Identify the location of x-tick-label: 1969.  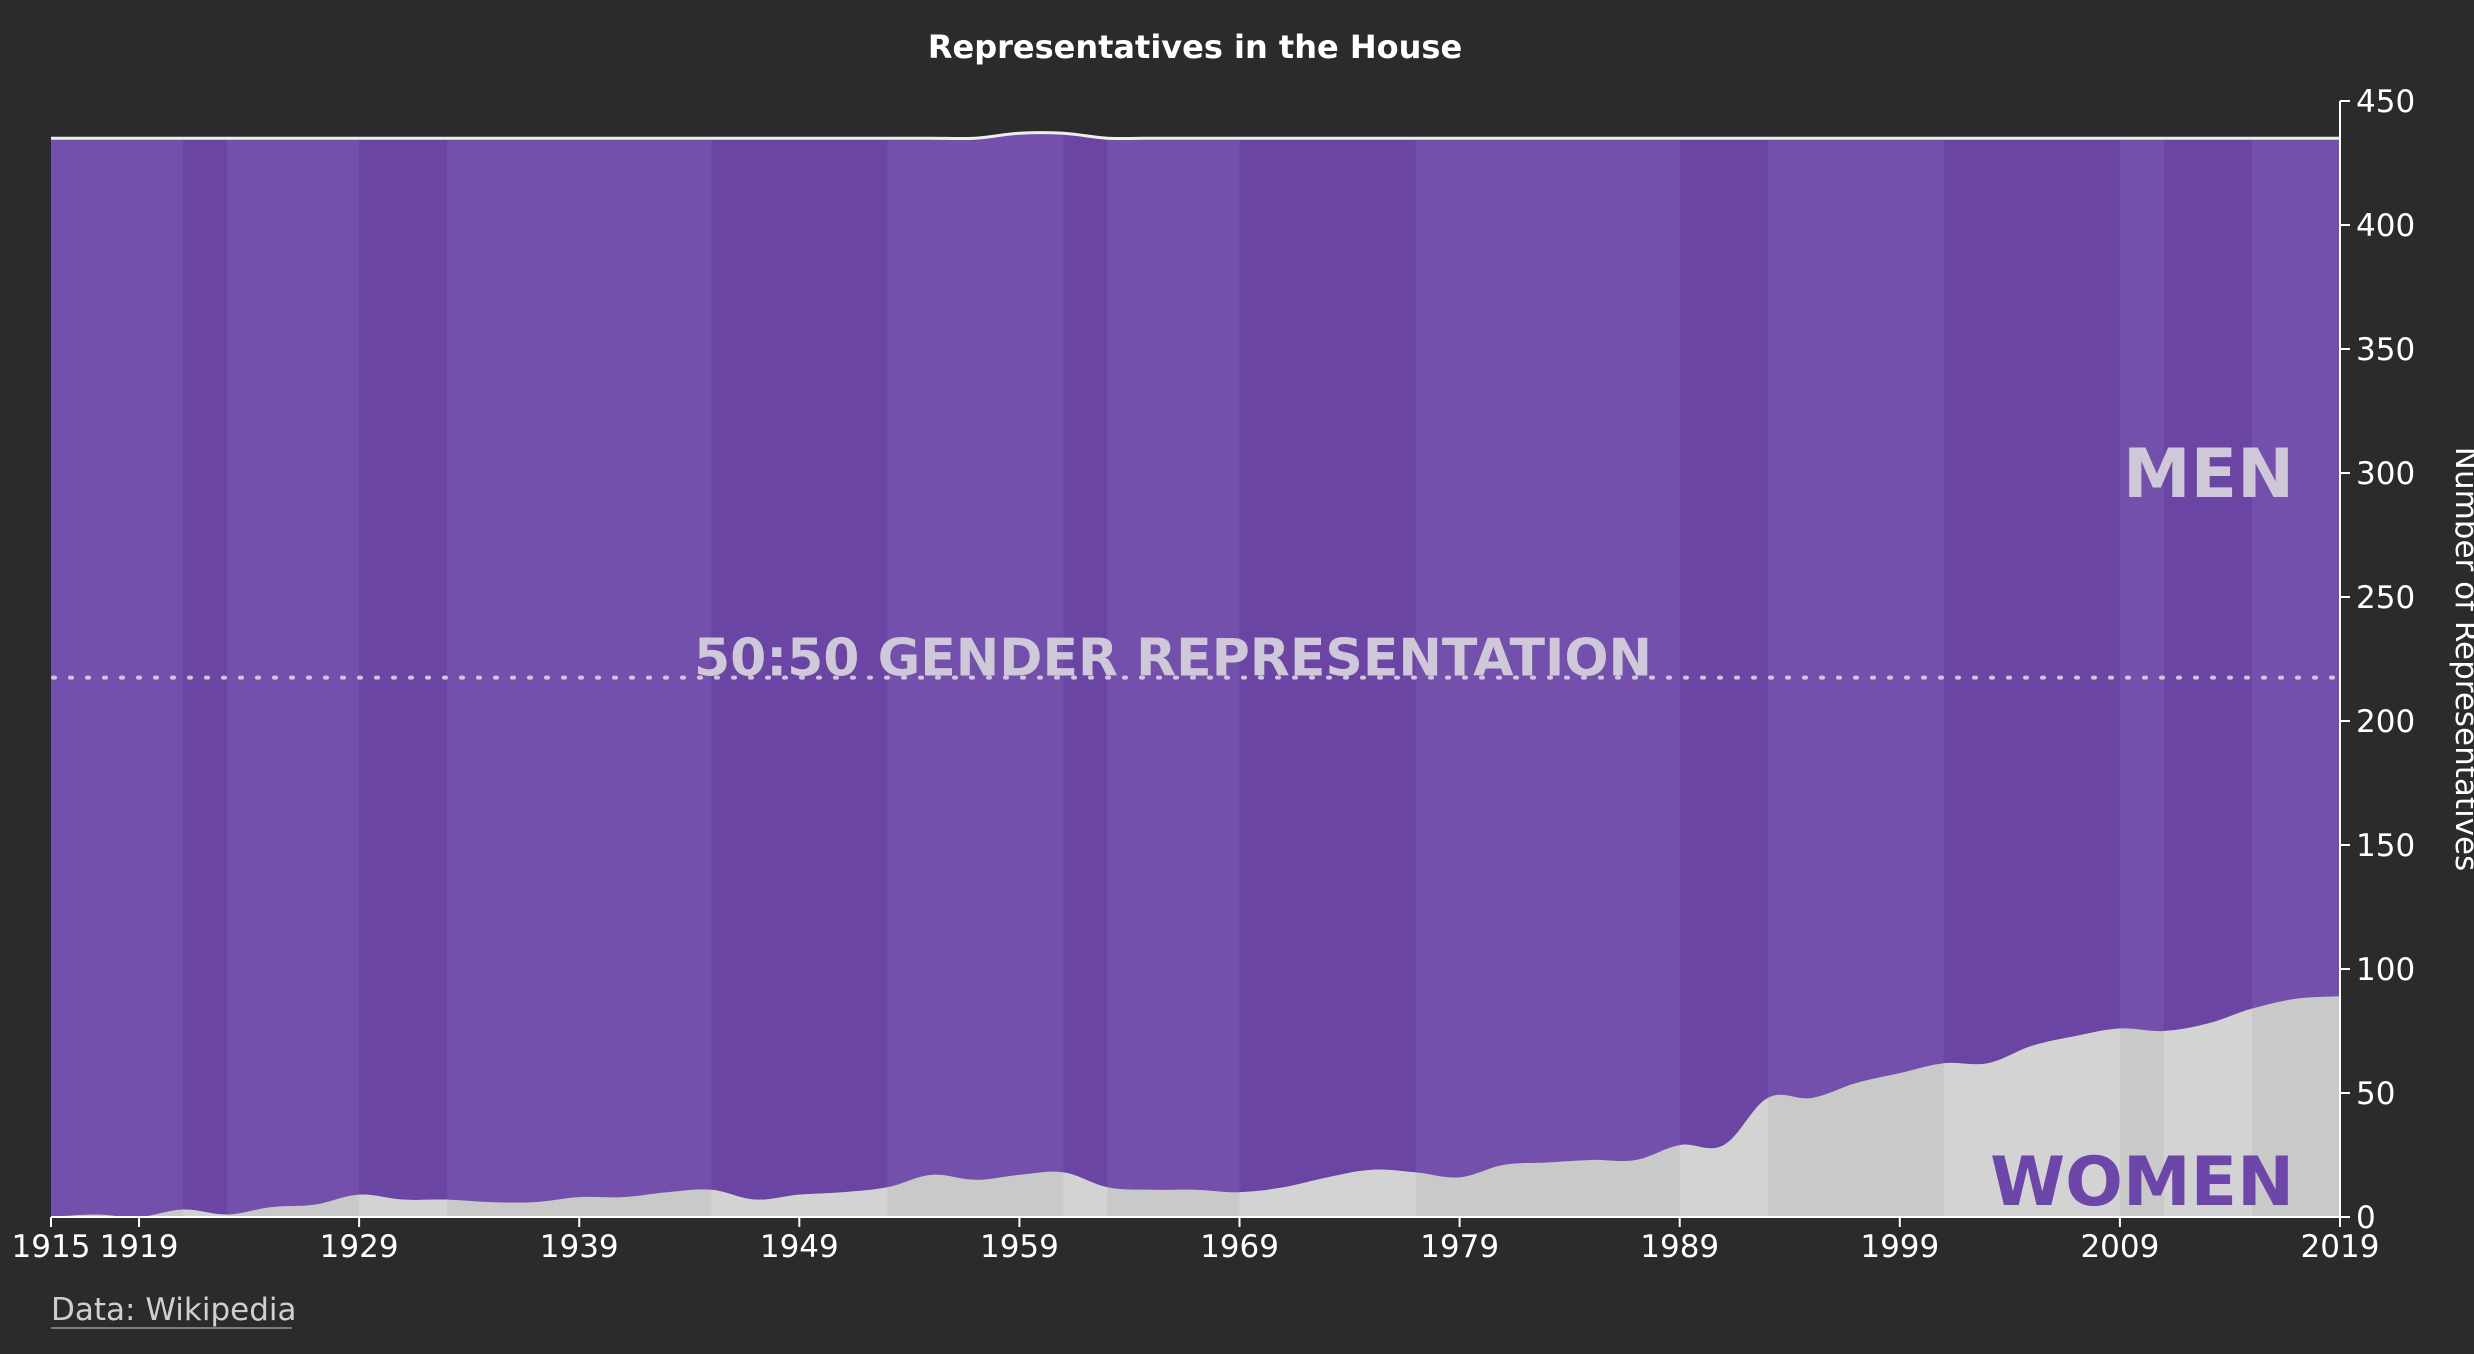
(1239, 1247).